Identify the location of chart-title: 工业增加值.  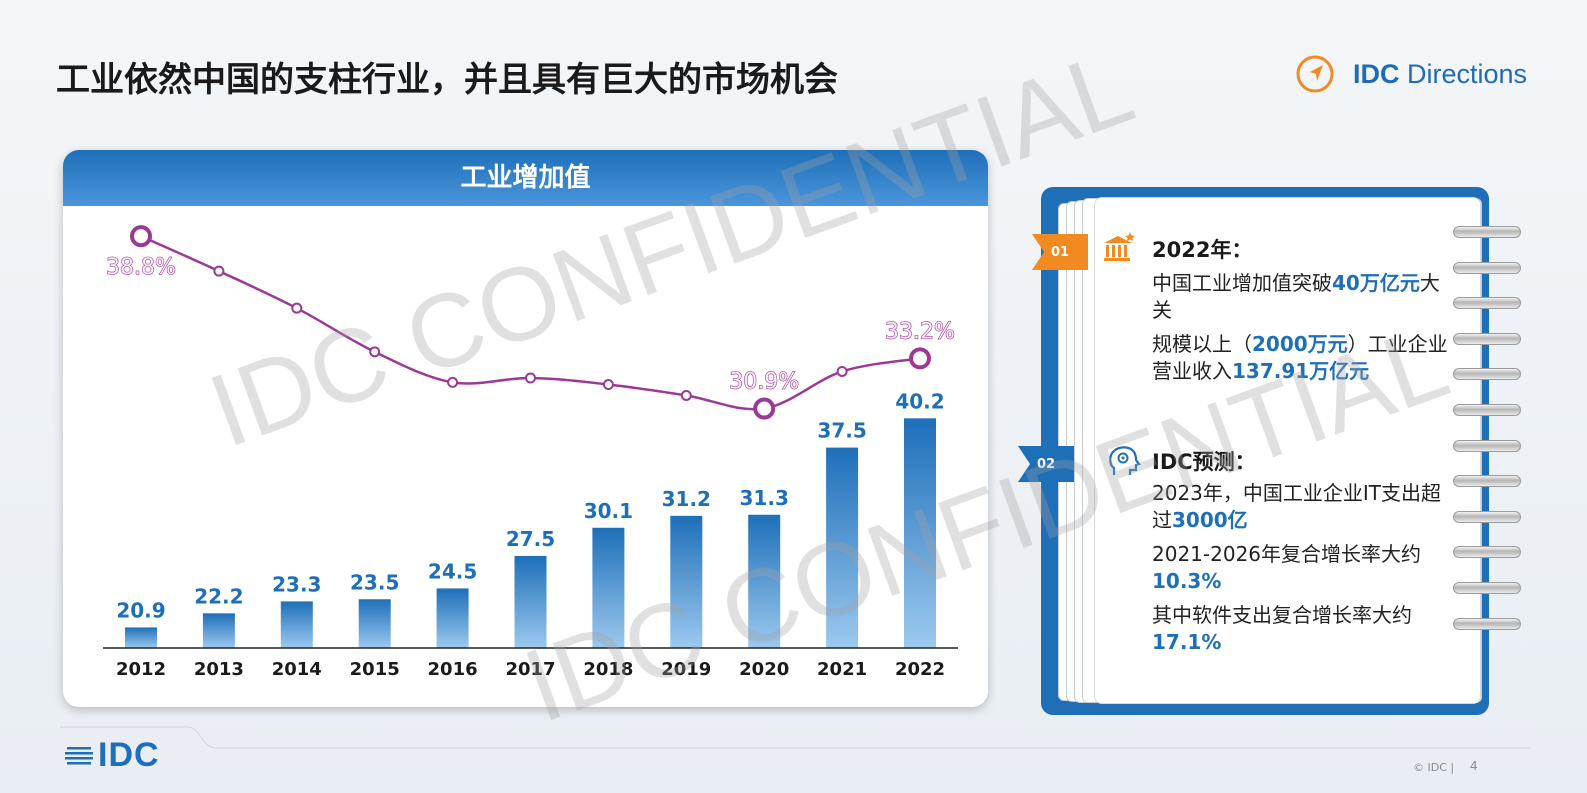
(525, 178).